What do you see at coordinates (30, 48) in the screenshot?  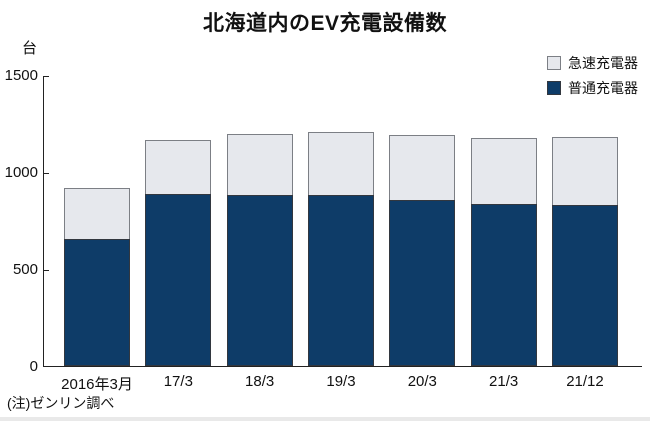 I see `y-axis-unit-label: 台` at bounding box center [30, 48].